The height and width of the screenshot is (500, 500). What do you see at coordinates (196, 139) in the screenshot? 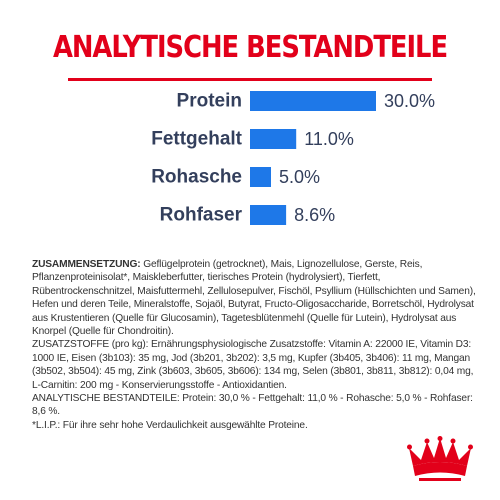
I see `category-label: Fettgehalt` at bounding box center [196, 139].